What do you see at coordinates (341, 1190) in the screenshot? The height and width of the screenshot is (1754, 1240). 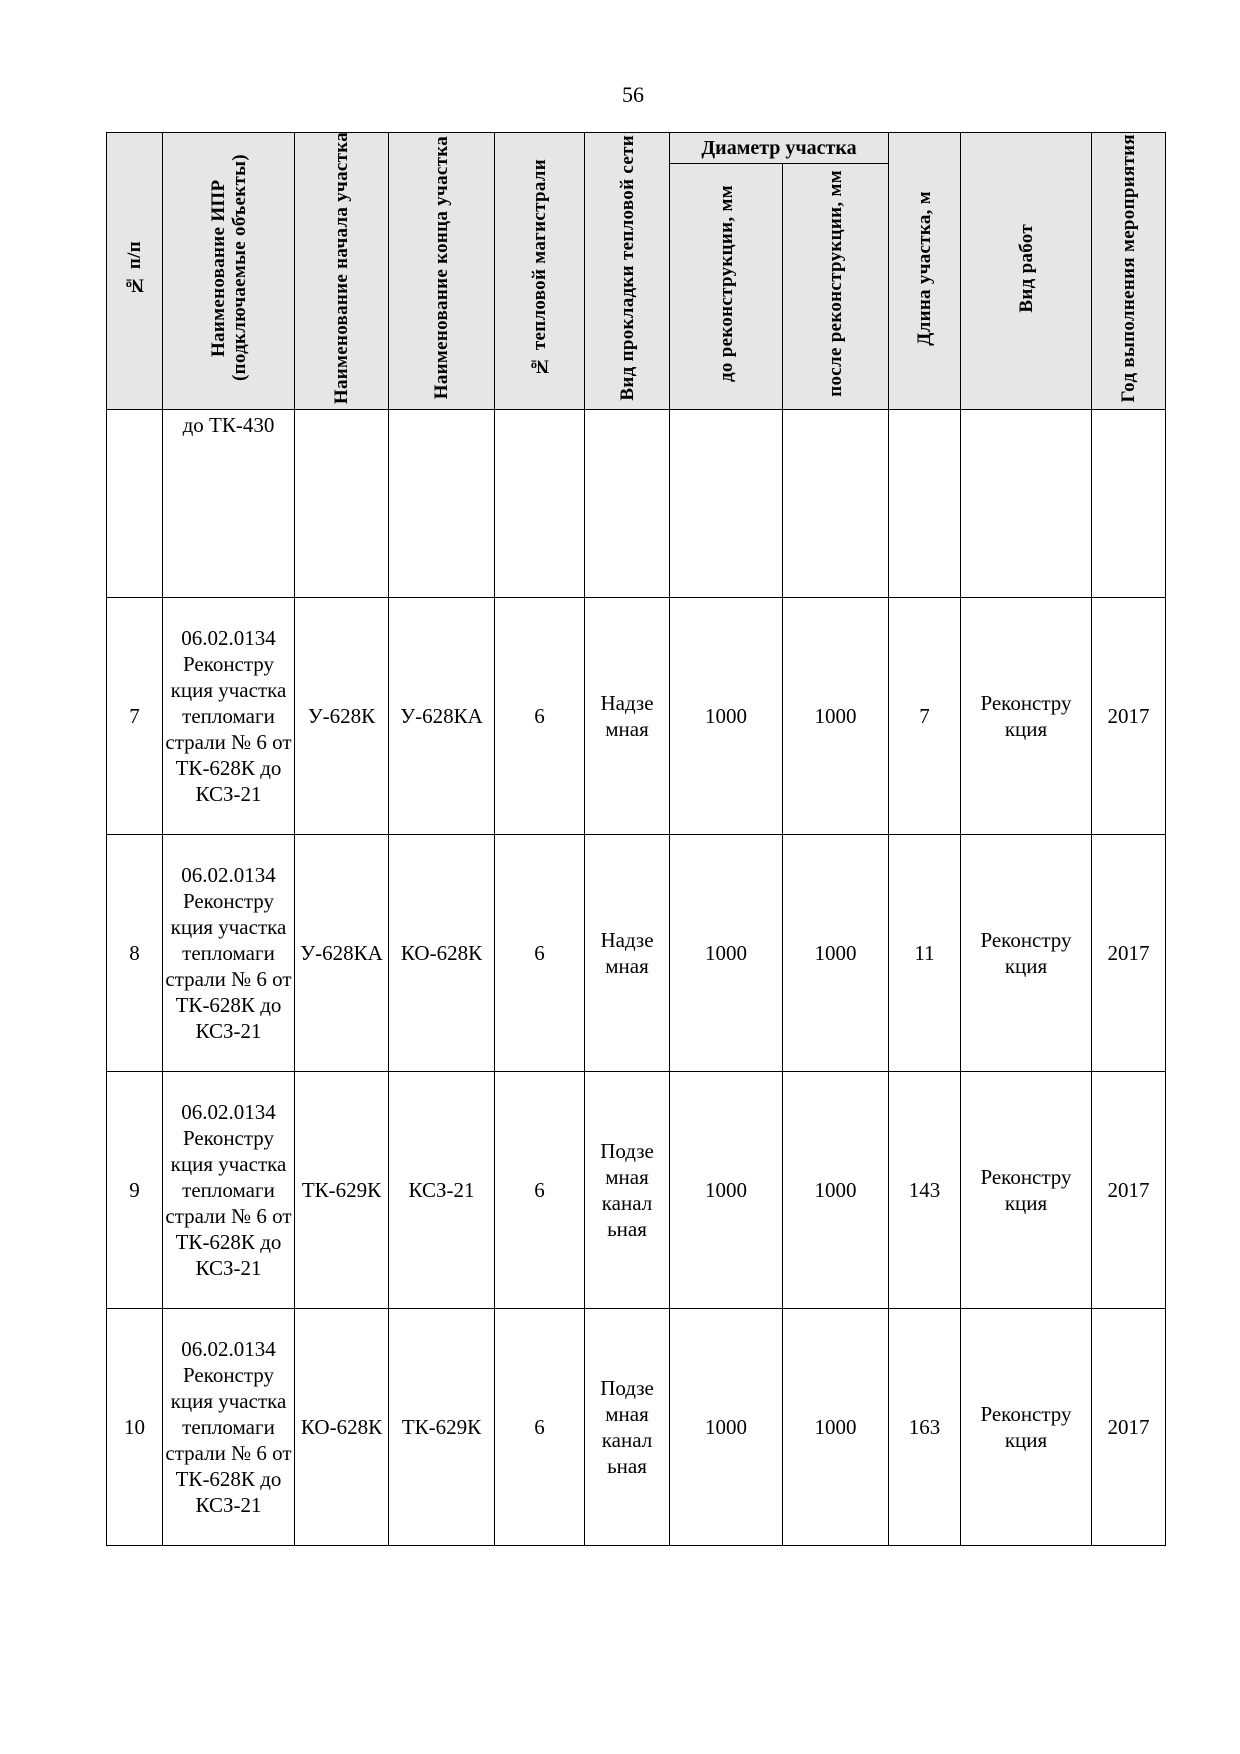 I see `cell-start: ТК-629К` at bounding box center [341, 1190].